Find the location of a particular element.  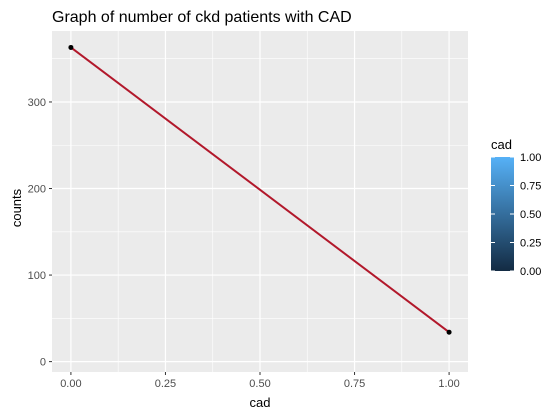

legend-title: cad is located at coordinates (501, 144).